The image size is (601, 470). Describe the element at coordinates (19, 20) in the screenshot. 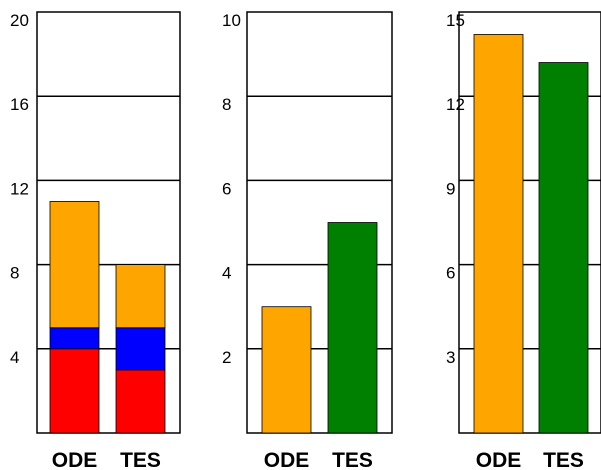

I see `y-tick-label: 20` at that location.